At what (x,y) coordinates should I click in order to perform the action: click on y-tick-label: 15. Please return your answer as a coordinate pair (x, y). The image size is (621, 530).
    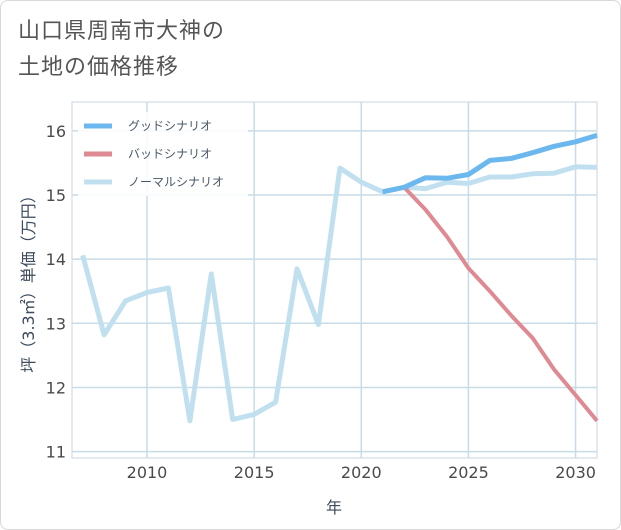
    Looking at the image, I should click on (56, 195).